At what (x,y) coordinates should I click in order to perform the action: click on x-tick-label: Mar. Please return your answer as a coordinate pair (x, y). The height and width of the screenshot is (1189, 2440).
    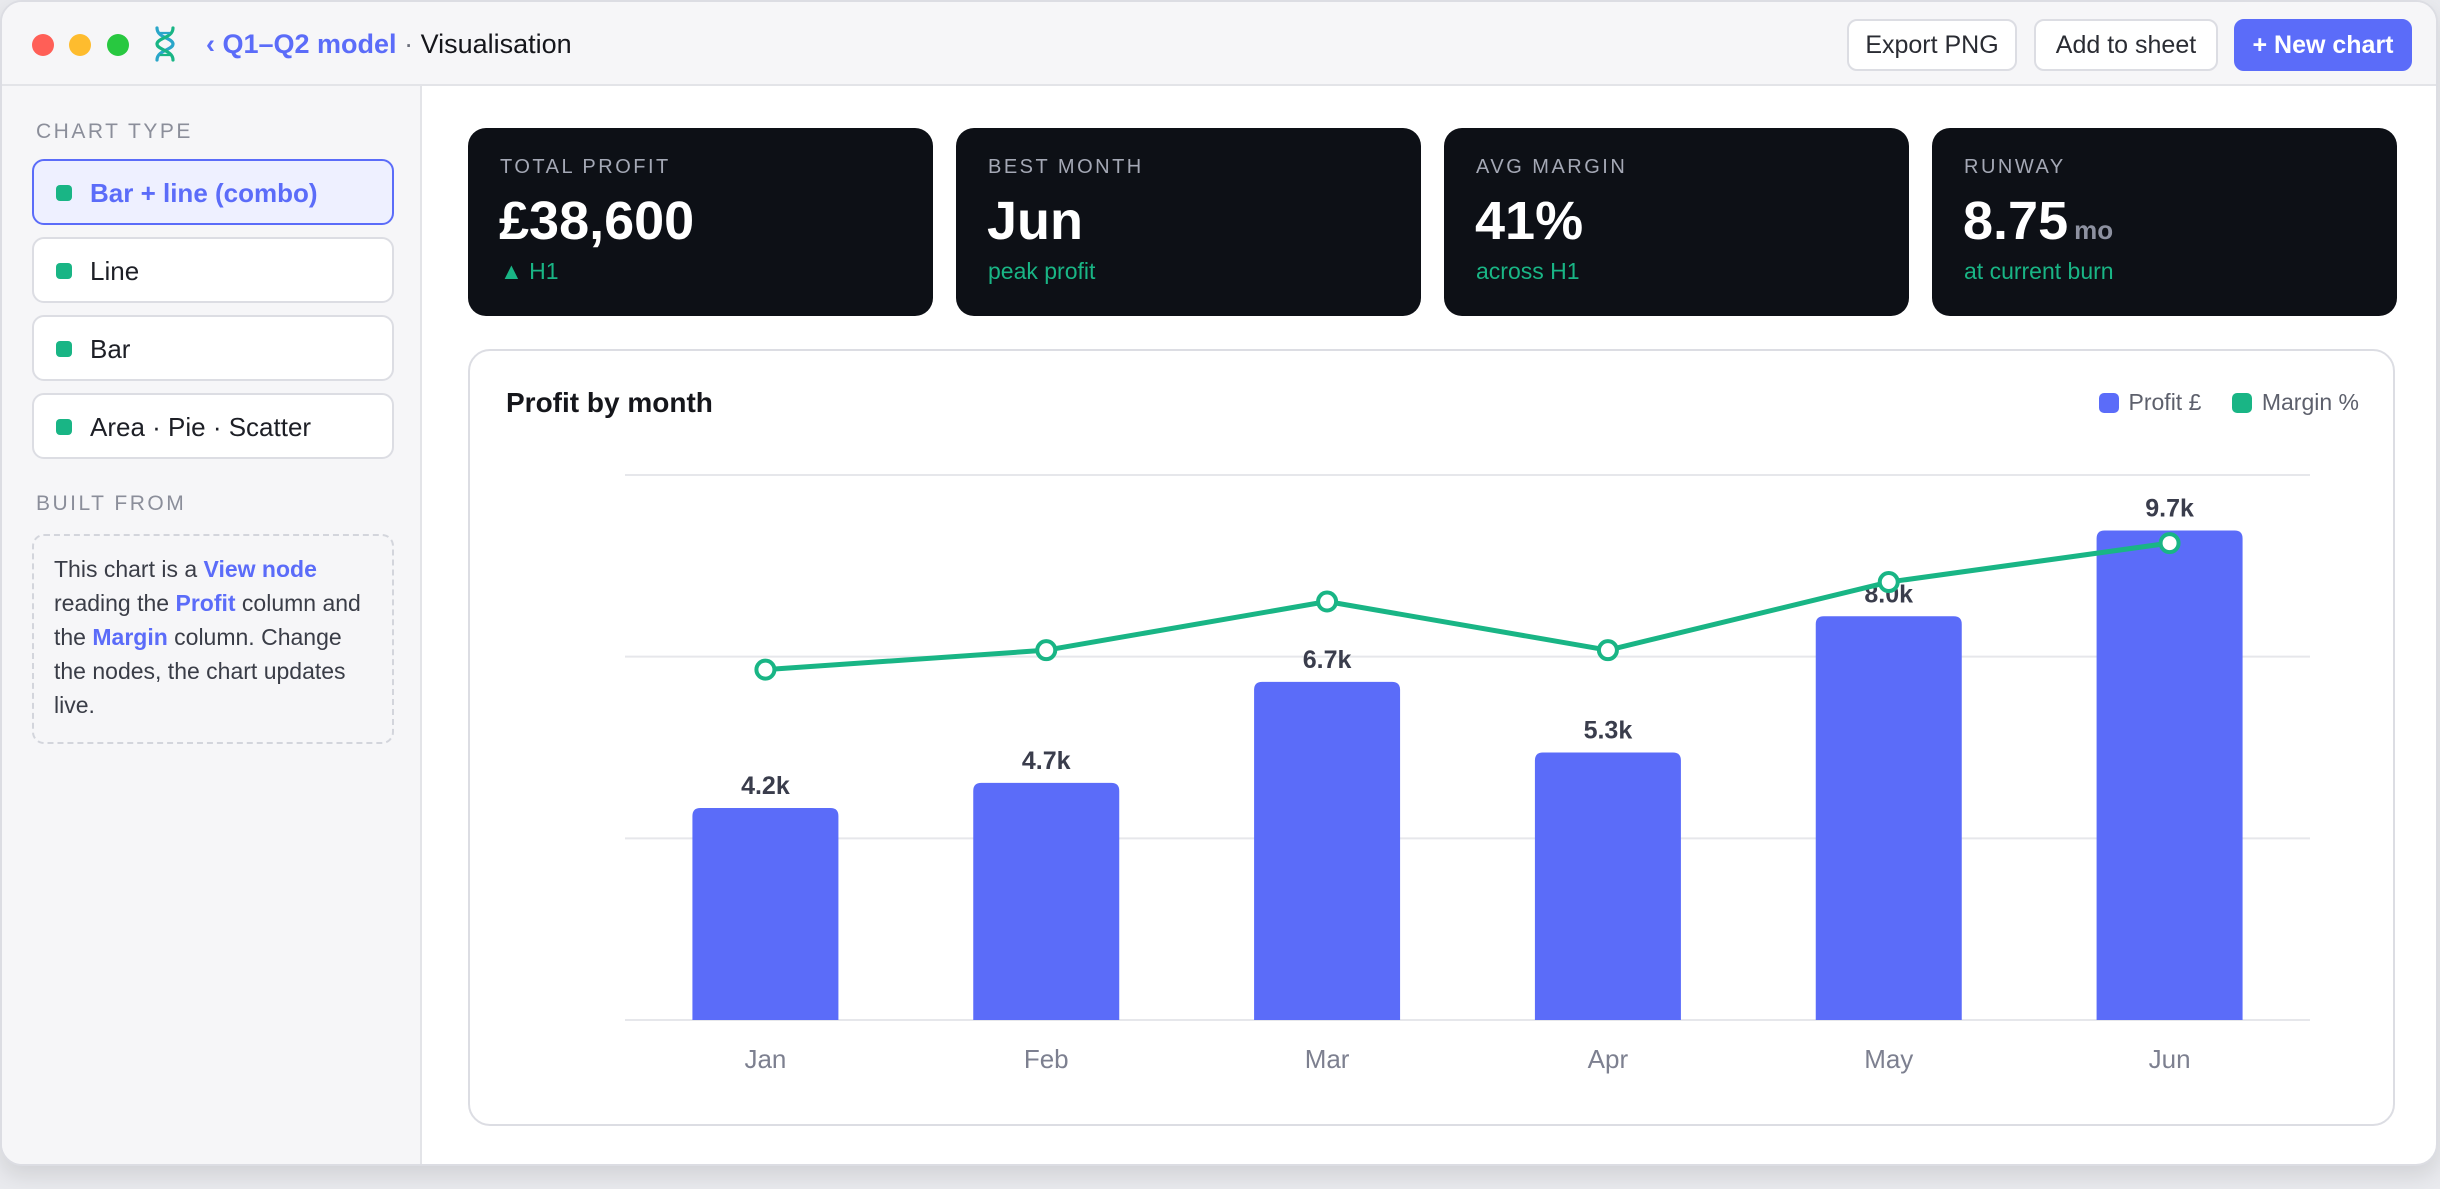
    Looking at the image, I should click on (1327, 1059).